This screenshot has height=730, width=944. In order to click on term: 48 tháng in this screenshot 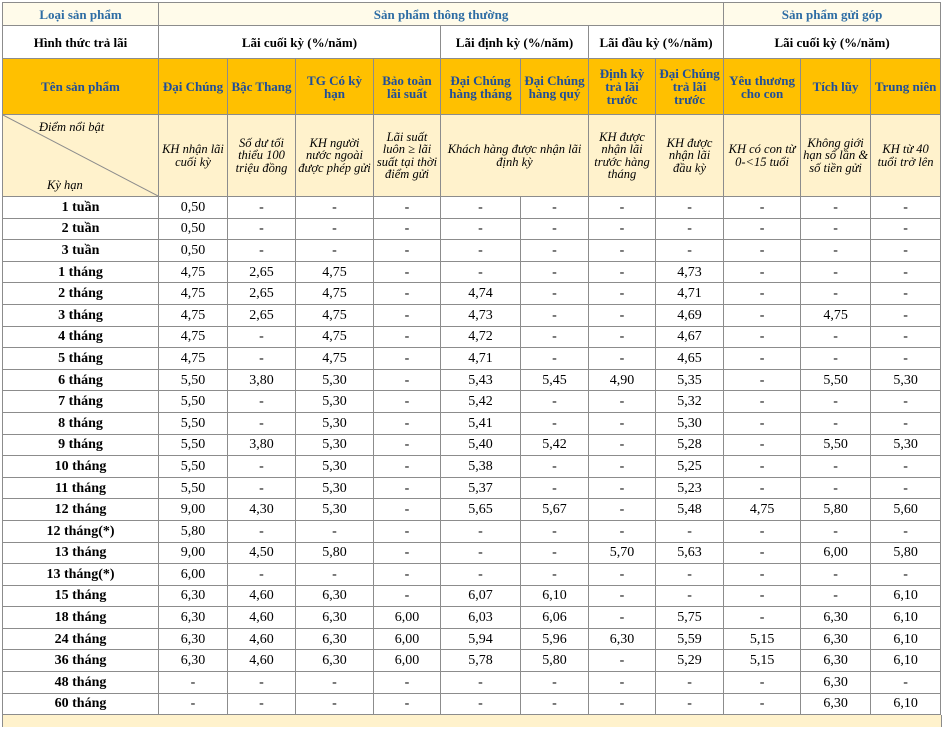, I will do `click(80, 682)`.